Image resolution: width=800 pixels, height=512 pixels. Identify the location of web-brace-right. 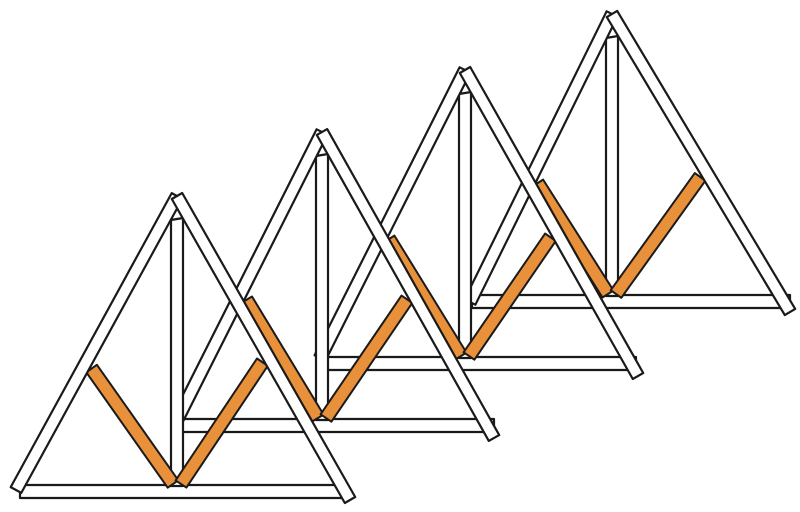
(658, 235).